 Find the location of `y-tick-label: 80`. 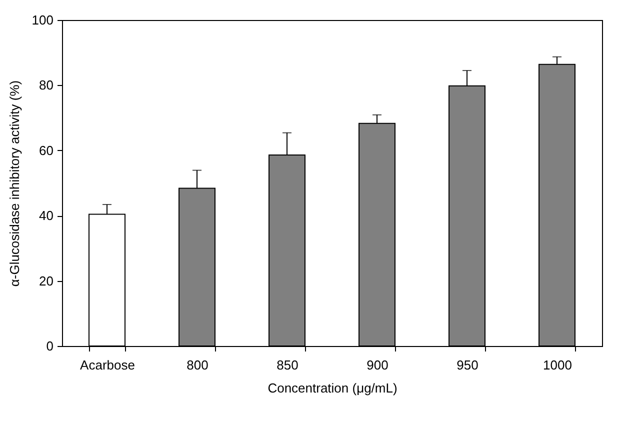

y-tick-label: 80 is located at coordinates (46, 85).